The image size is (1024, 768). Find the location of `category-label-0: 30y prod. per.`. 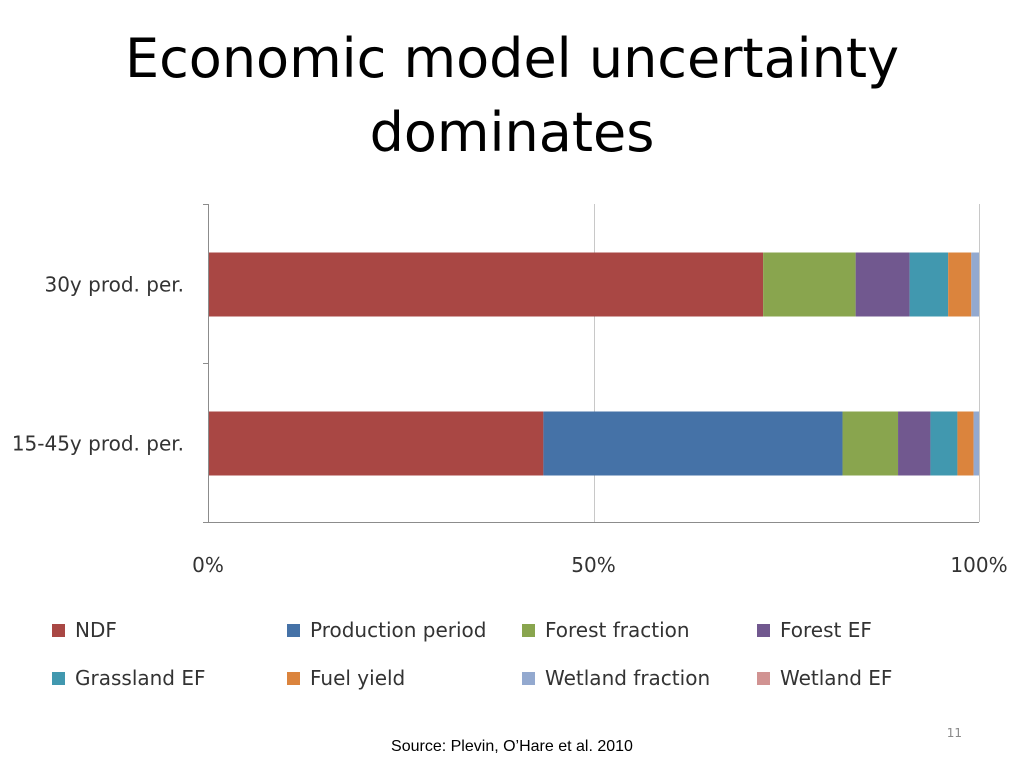

category-label-0: 30y prod. per. is located at coordinates (114, 285).